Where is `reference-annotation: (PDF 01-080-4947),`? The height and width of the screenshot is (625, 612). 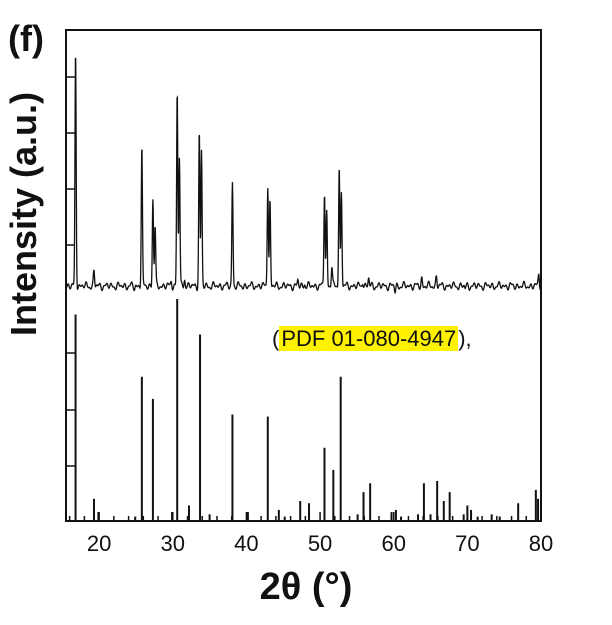 reference-annotation: (PDF 01-080-4947), is located at coordinates (372, 339).